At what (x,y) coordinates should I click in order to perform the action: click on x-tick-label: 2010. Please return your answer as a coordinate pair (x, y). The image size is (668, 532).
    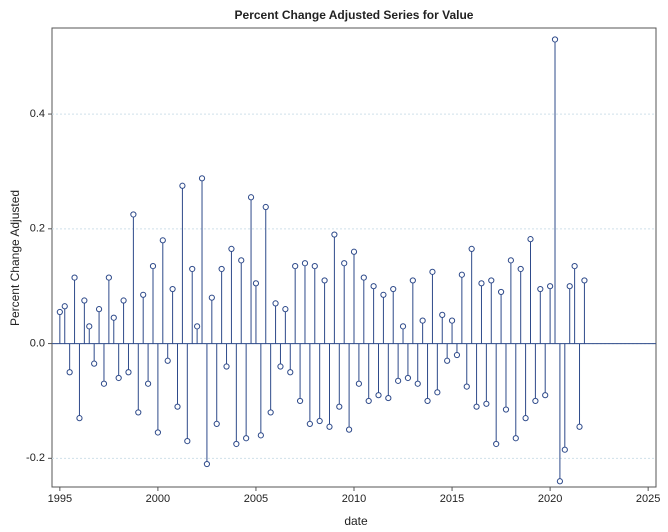
    Looking at the image, I should click on (354, 499).